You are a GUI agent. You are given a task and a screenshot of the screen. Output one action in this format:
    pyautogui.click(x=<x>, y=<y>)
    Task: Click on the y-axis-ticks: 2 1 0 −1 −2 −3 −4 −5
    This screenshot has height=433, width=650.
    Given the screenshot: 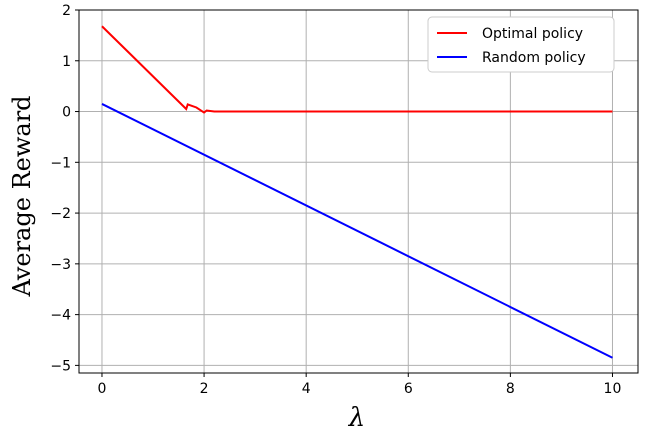 What is the action you would take?
    pyautogui.click(x=64, y=188)
    